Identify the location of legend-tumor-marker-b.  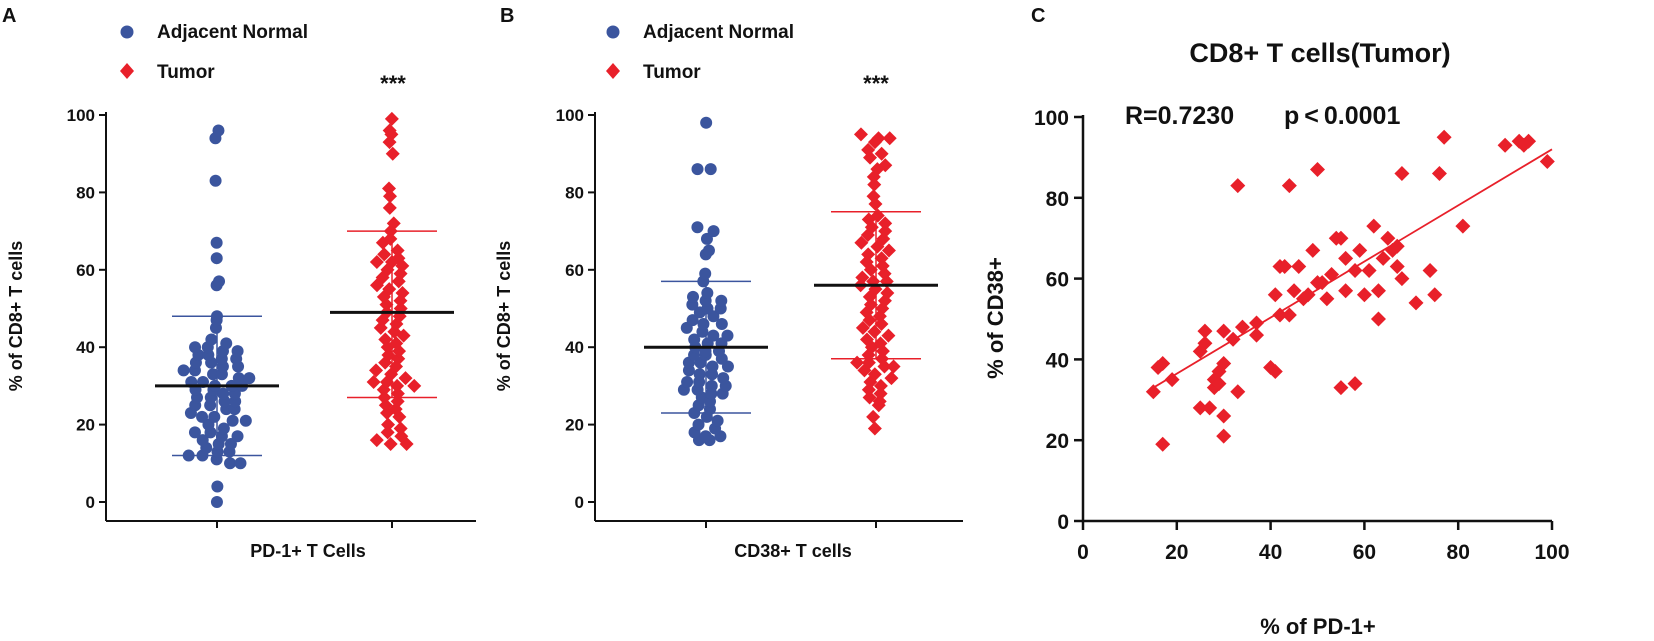
(613, 71).